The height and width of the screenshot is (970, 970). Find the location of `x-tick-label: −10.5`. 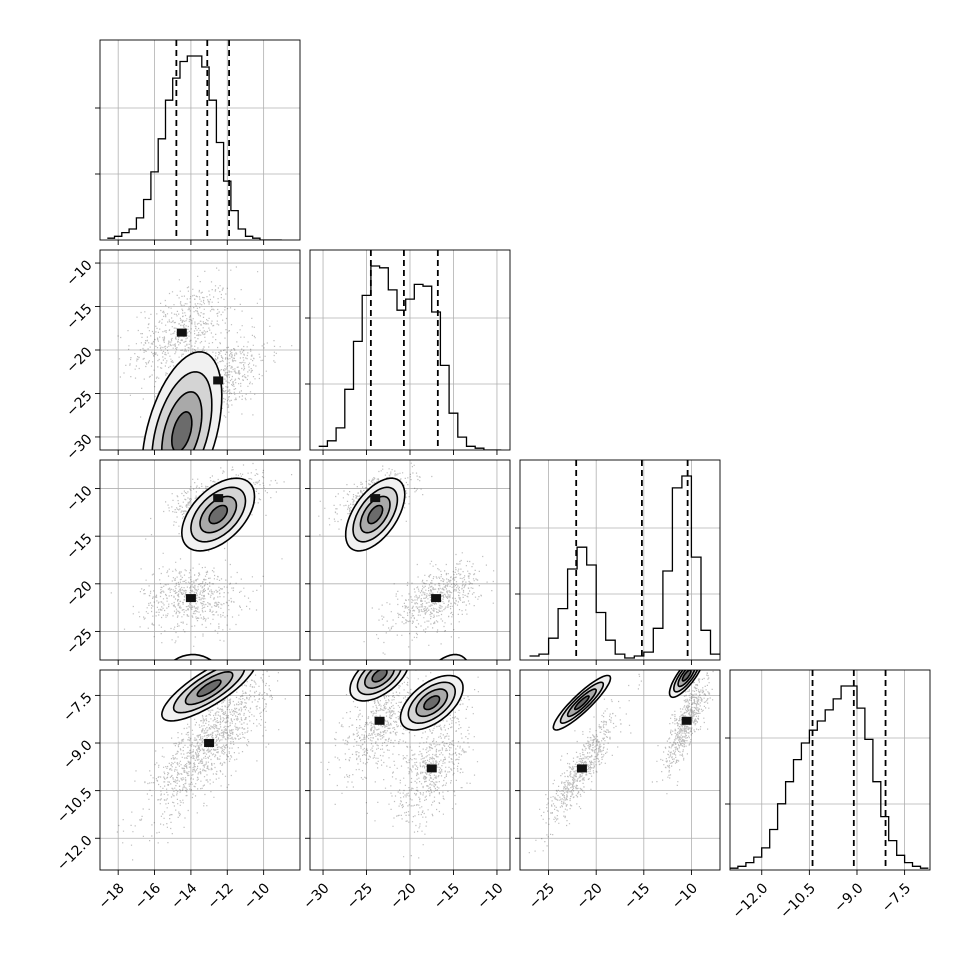

x-tick-label: −10.5 is located at coordinates (798, 901).